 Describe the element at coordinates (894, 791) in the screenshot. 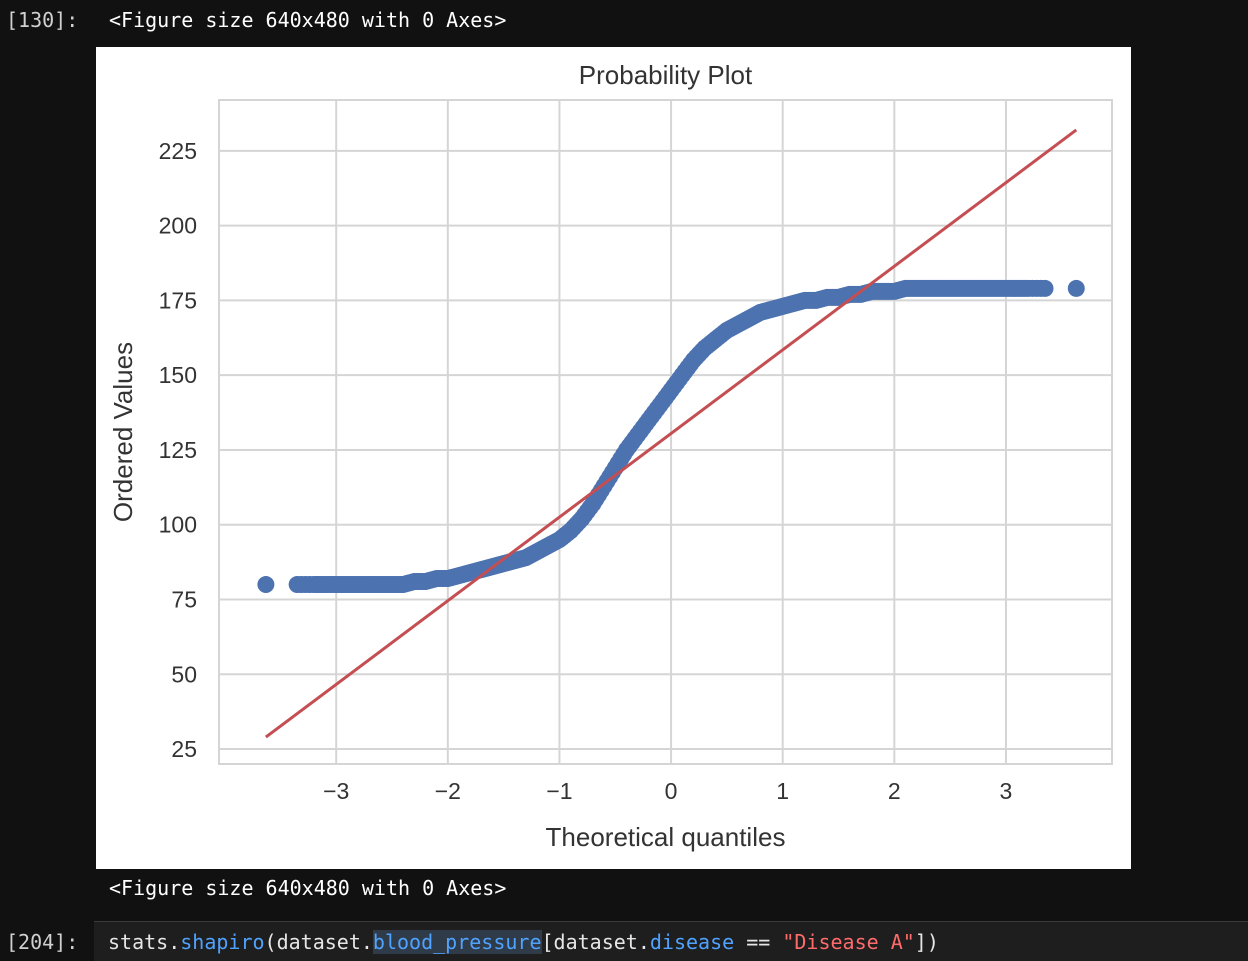

I see `x-tick-label: 2` at that location.